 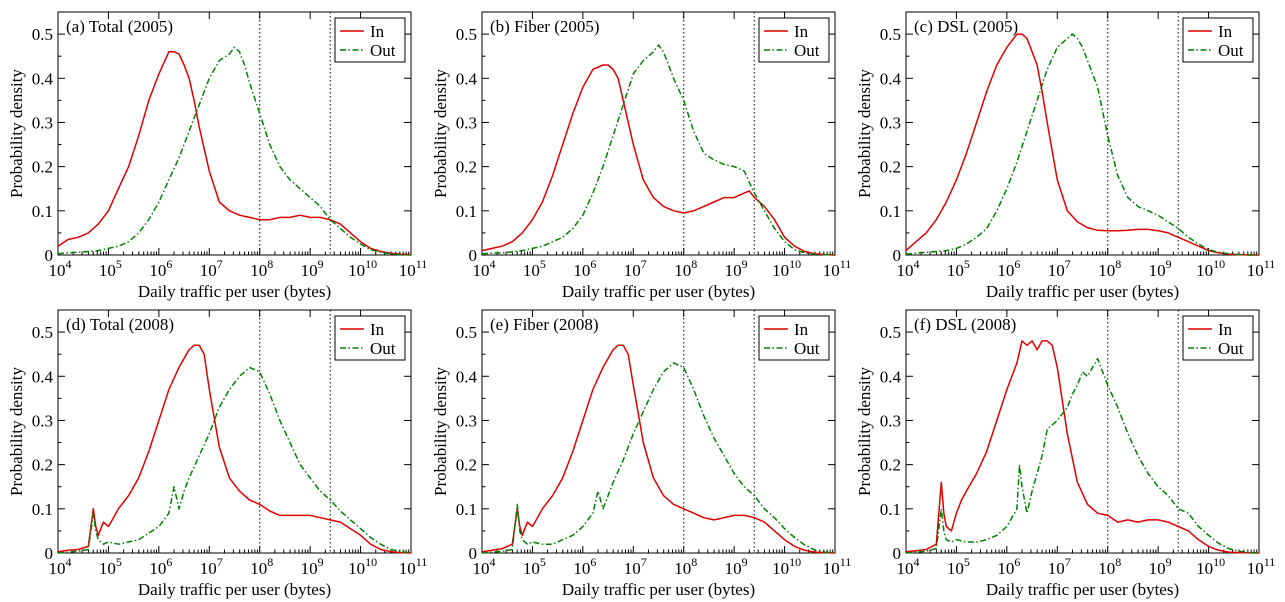 I want to click on legend-box, so click(x=370, y=40).